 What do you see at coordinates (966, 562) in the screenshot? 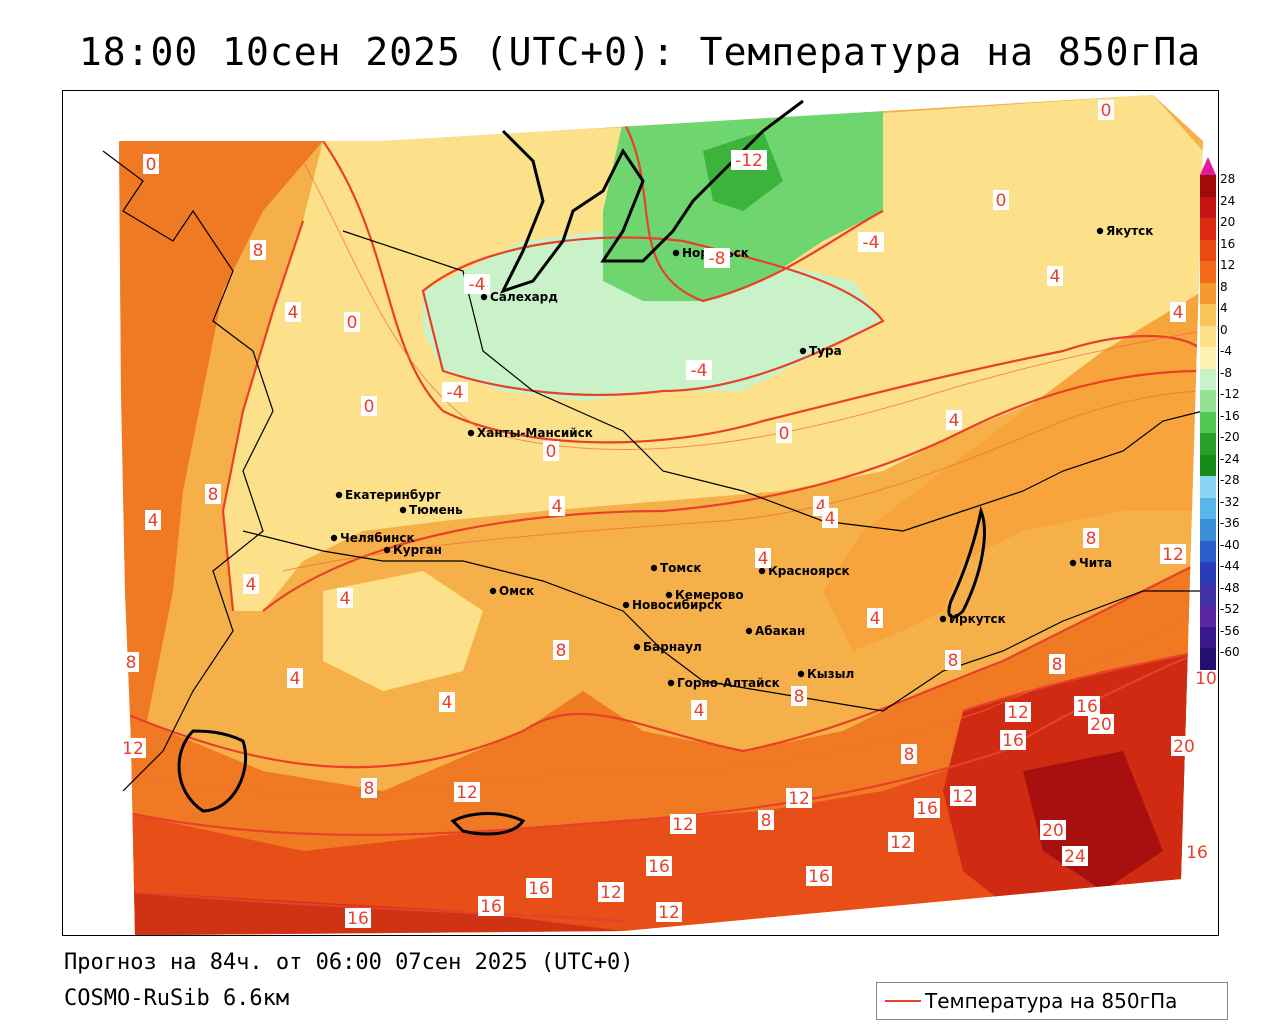
I see `lake-baikal` at bounding box center [966, 562].